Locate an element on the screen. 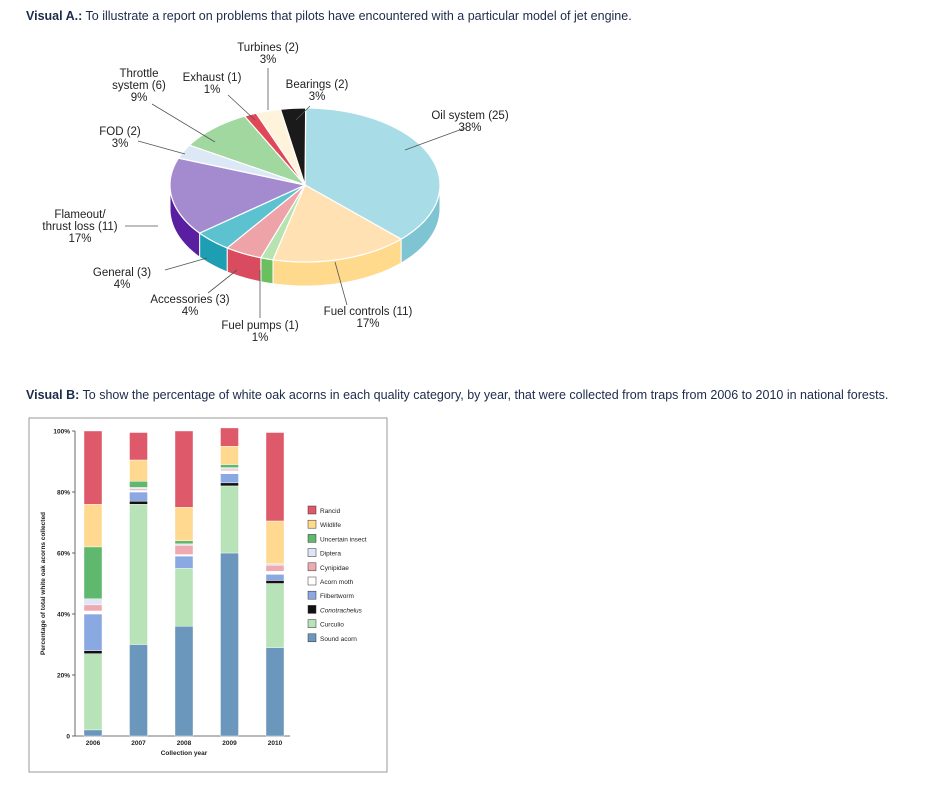 This screenshot has width=926, height=788. pie-label-name-line2: thrust loss (11) is located at coordinates (79, 227).